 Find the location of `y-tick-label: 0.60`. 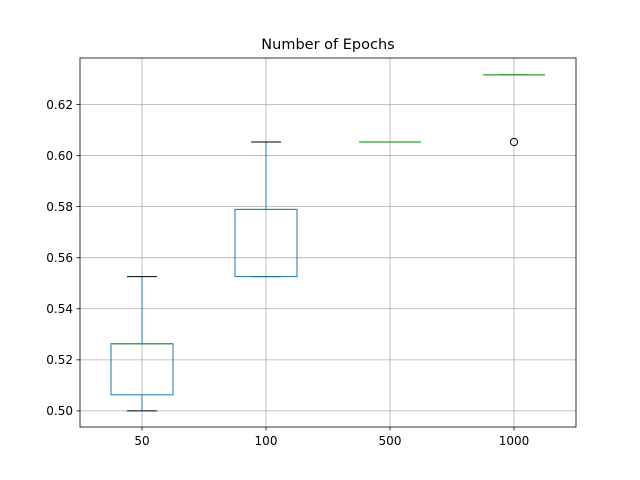

y-tick-label: 0.60 is located at coordinates (59, 156).